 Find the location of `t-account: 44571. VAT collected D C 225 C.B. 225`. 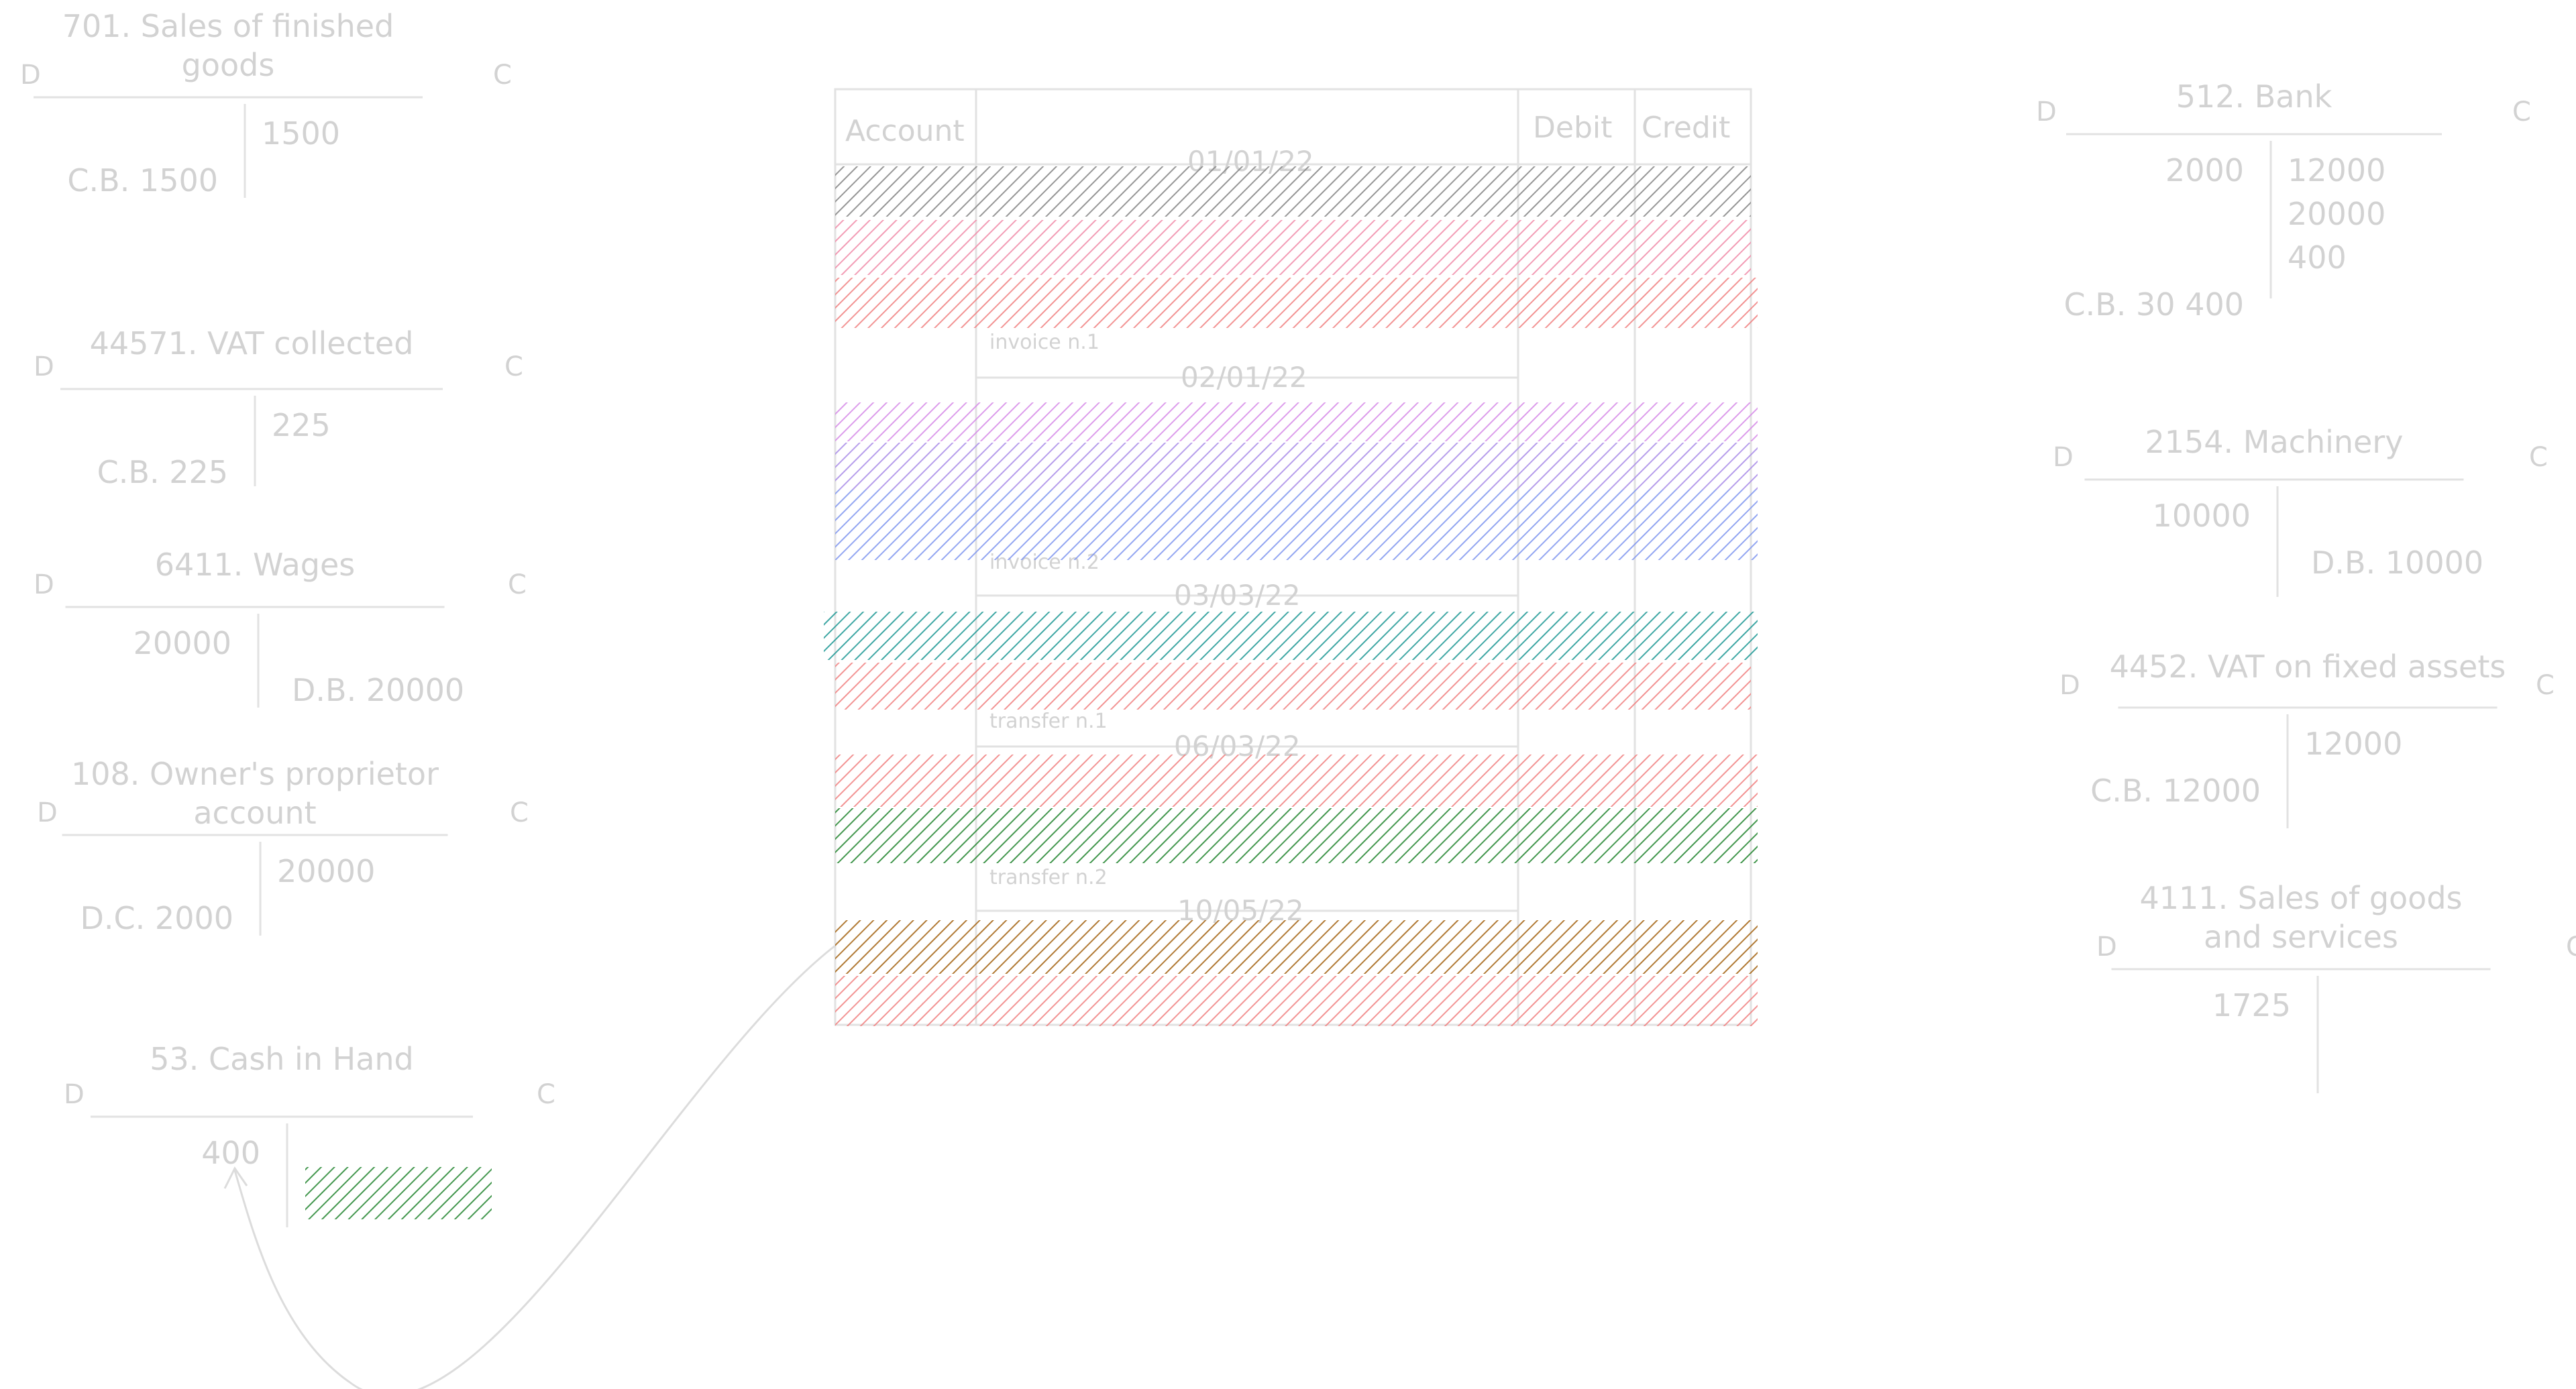

t-account: 44571. VAT collected D C 225 C.B. 225 is located at coordinates (278, 408).